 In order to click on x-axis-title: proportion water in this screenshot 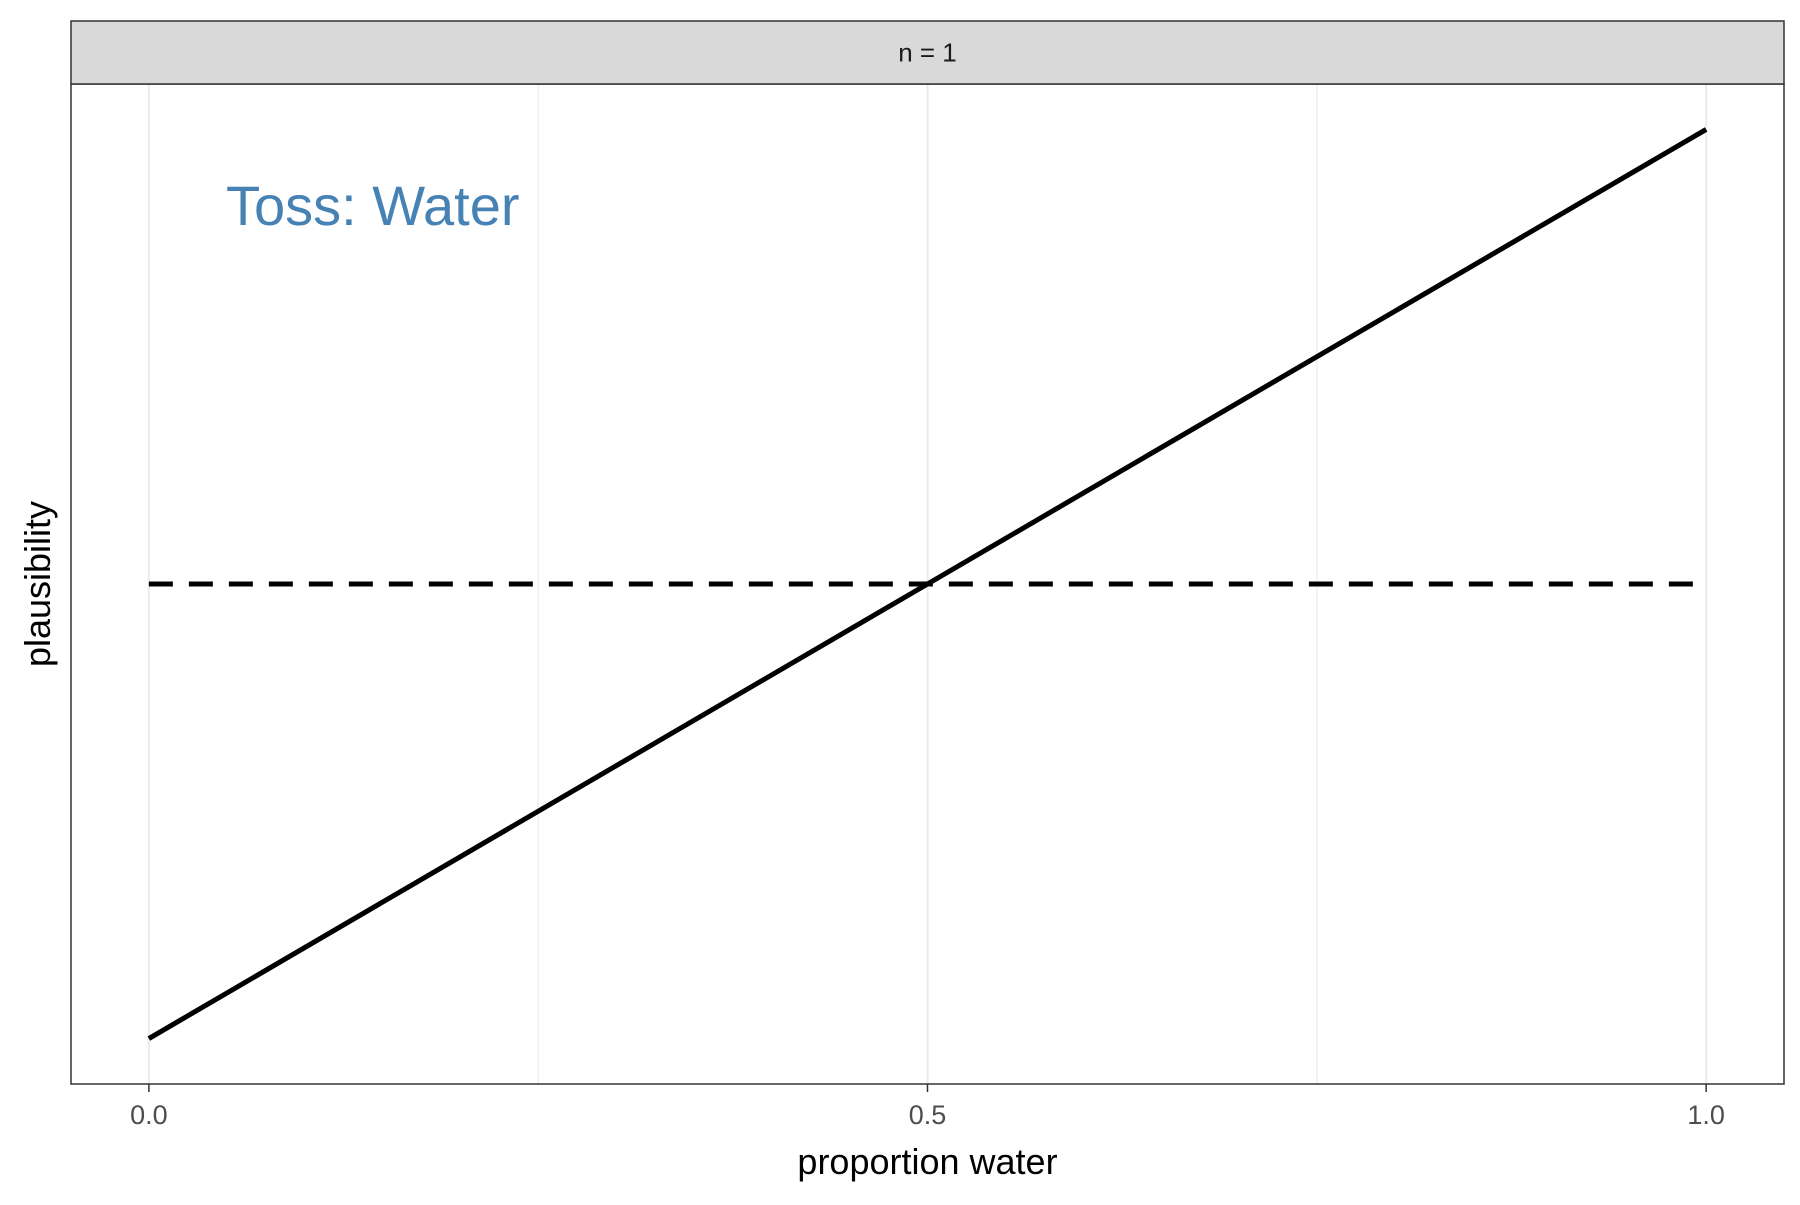, I will do `click(927, 1161)`.